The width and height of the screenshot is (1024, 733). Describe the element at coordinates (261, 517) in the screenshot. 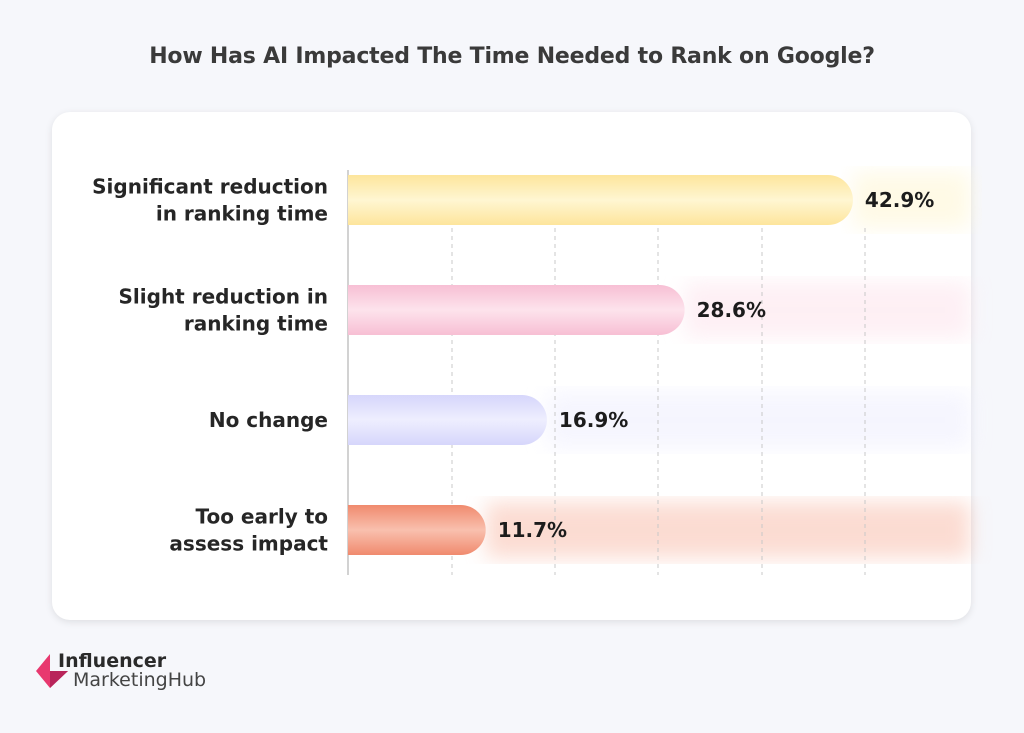

I see `category-label: Too early to` at that location.